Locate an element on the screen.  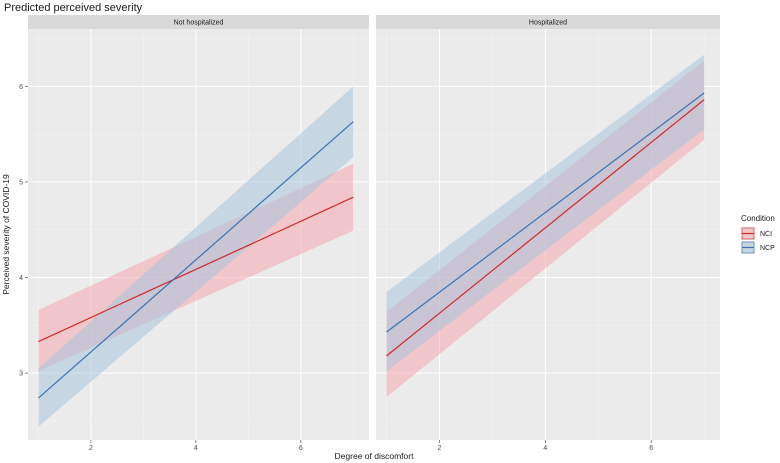
y-tick-label: 4 is located at coordinates (21, 278).